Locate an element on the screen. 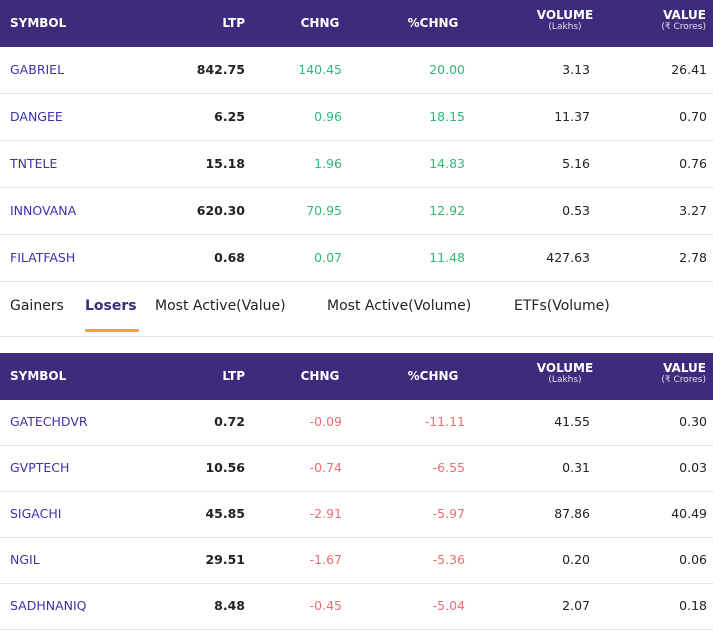 This screenshot has height=631, width=713. tab: ETFs(Volume) is located at coordinates (562, 306).